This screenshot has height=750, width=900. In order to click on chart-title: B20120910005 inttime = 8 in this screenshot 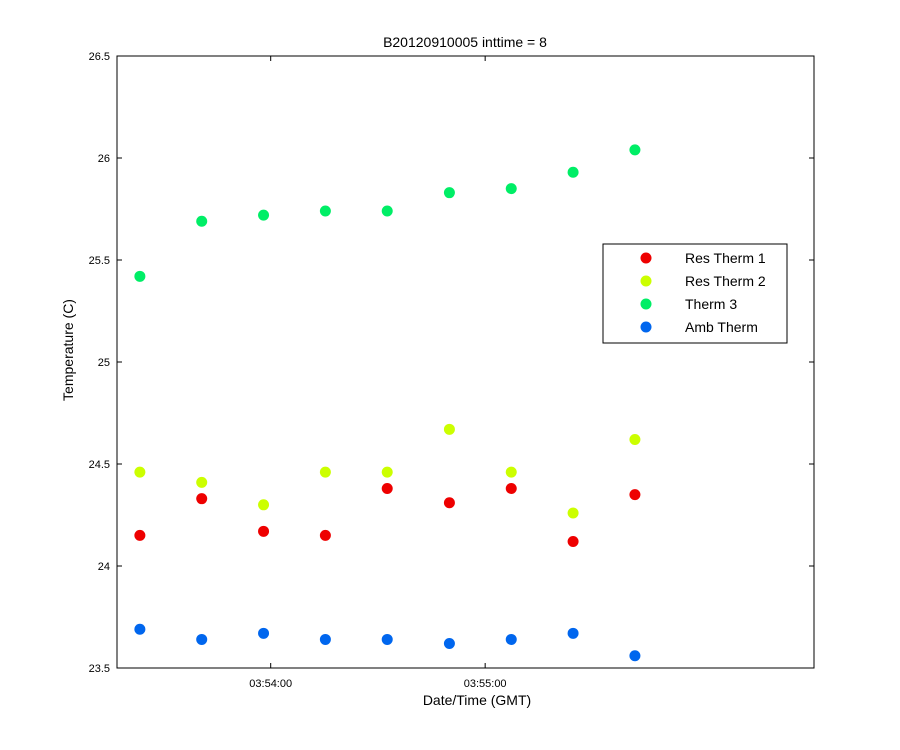, I will do `click(465, 42)`.